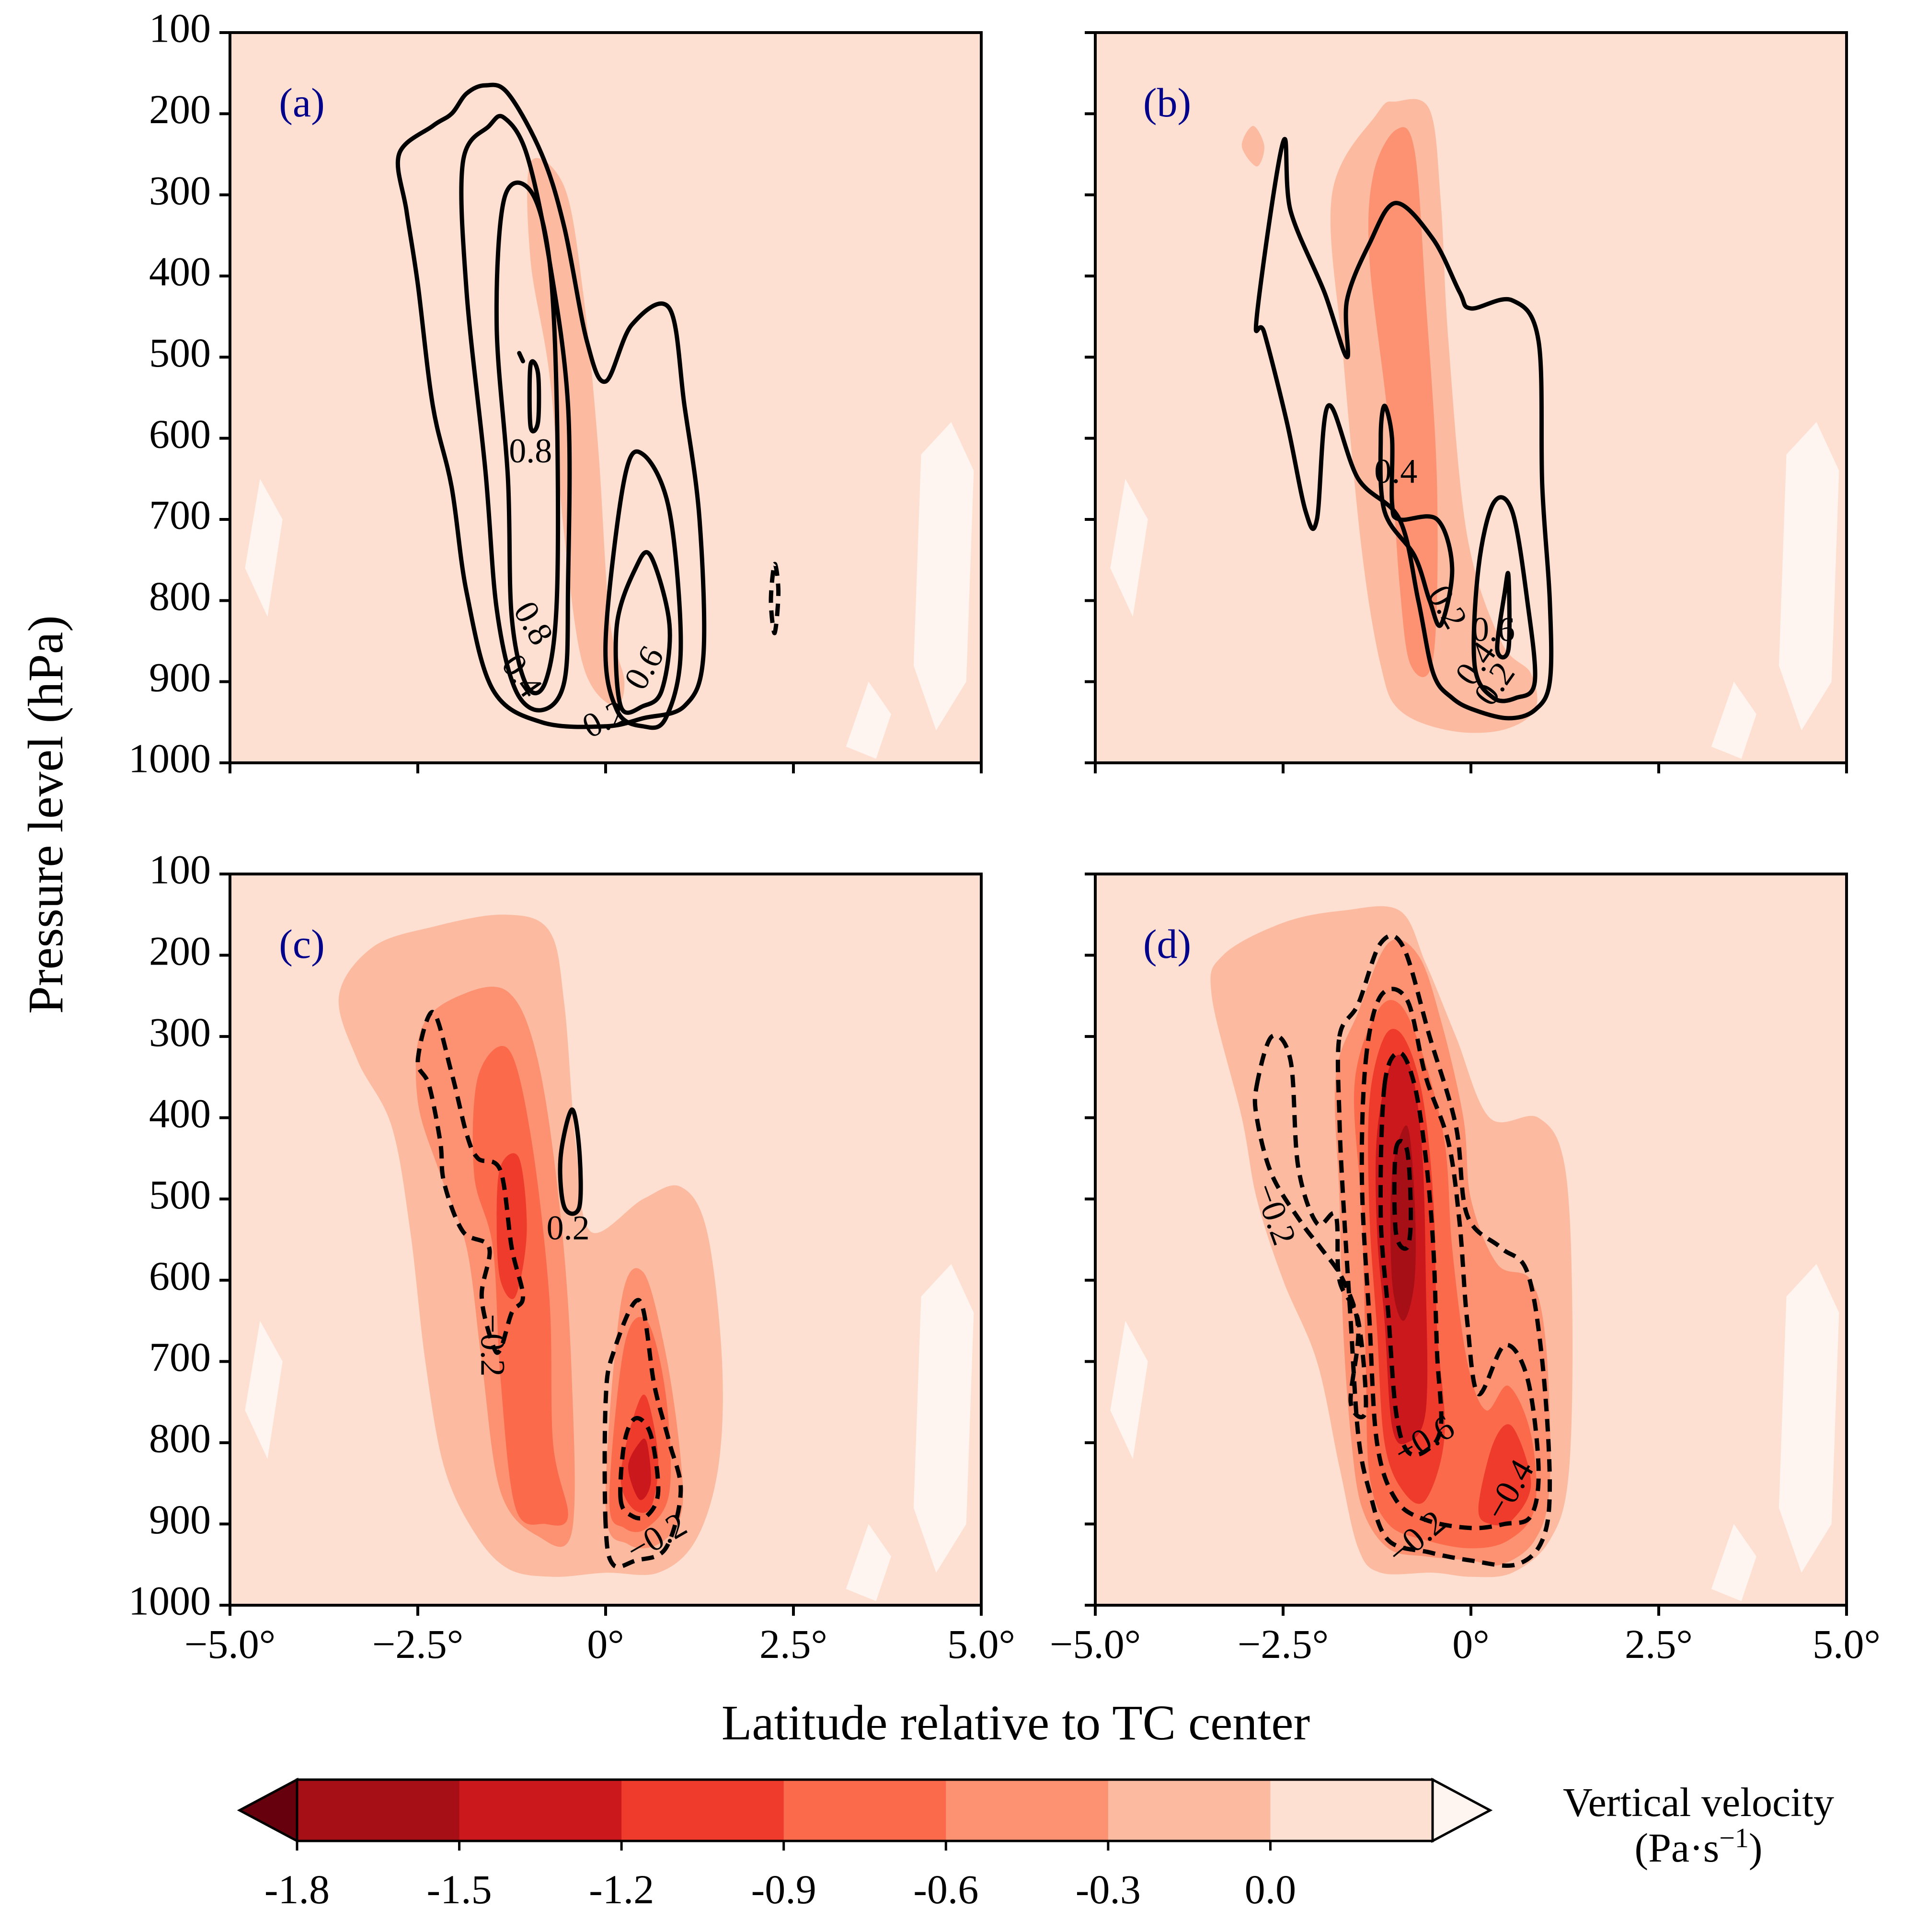 The image size is (1905, 1932). Describe the element at coordinates (492, 1345) in the screenshot. I see `contour-label: −0.2` at that location.